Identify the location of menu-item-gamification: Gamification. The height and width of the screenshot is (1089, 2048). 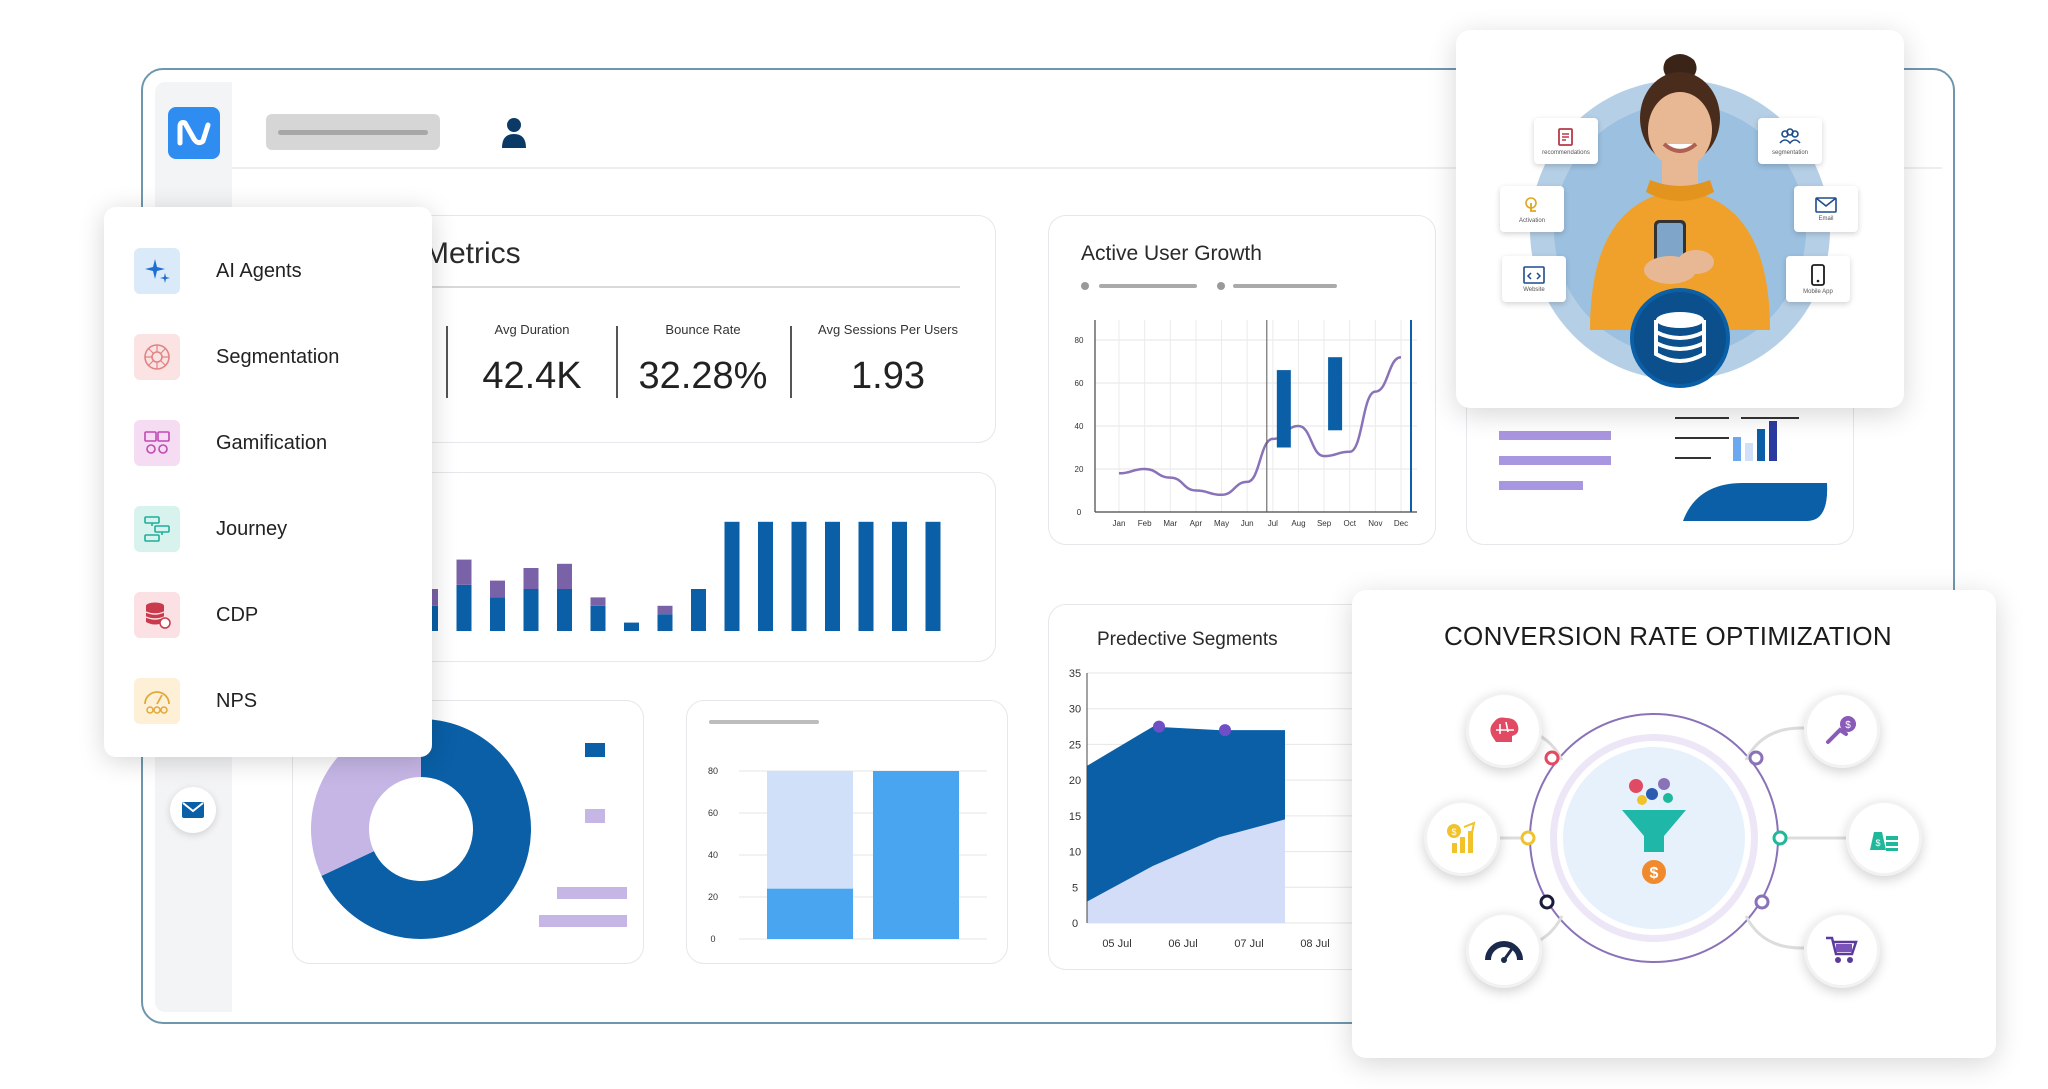
(230, 443).